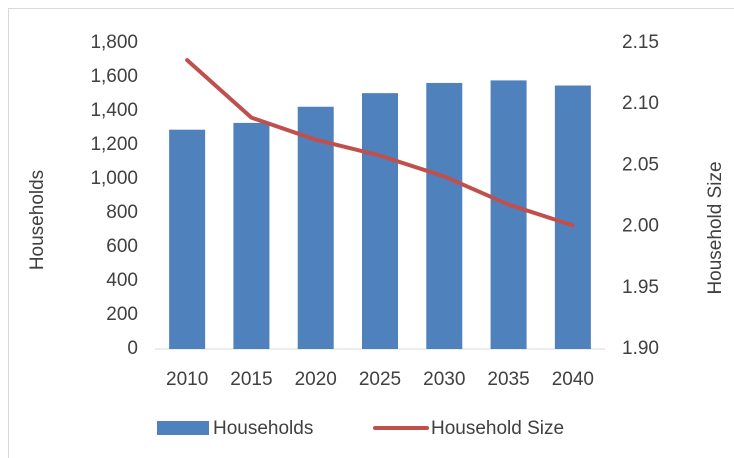  Describe the element at coordinates (640, 103) in the screenshot. I see `y2-tick-label: 2.10` at that location.